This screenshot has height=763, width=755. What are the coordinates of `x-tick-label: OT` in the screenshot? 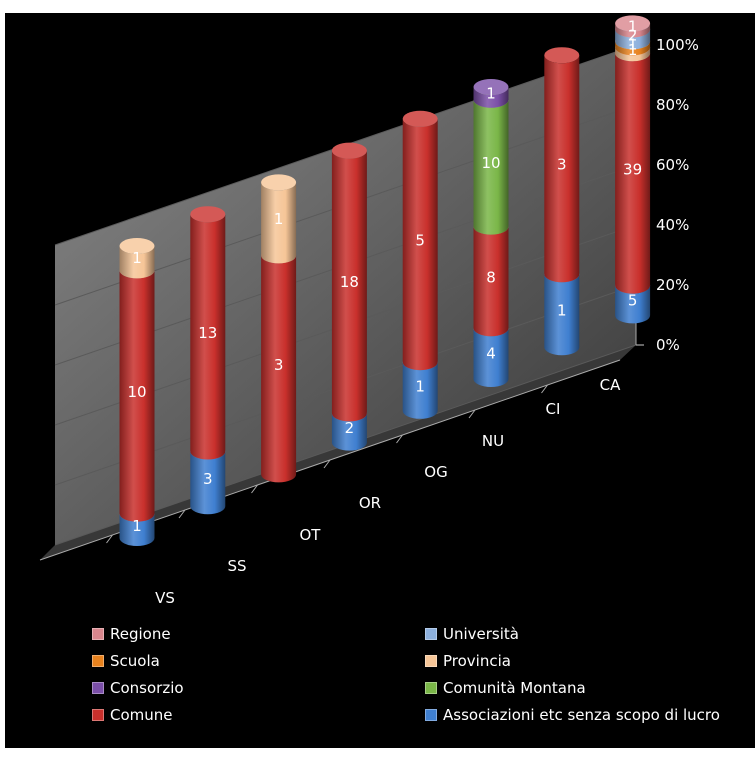 It's located at (311, 535).